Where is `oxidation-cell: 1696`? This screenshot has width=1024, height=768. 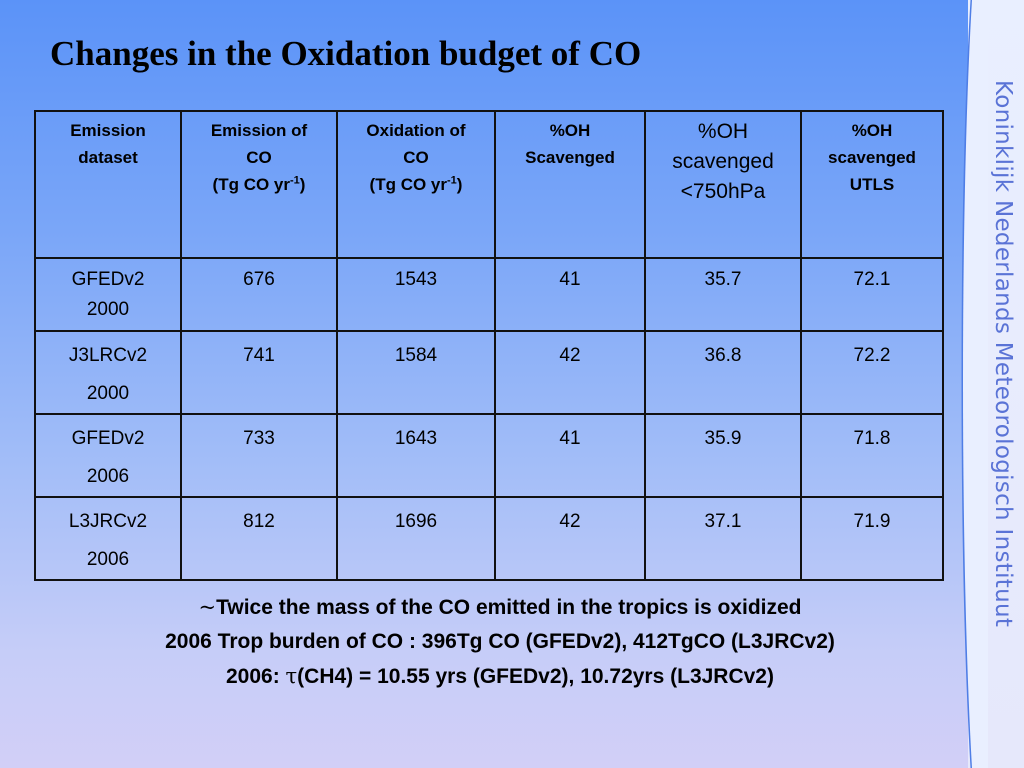 oxidation-cell: 1696 is located at coordinates (416, 538).